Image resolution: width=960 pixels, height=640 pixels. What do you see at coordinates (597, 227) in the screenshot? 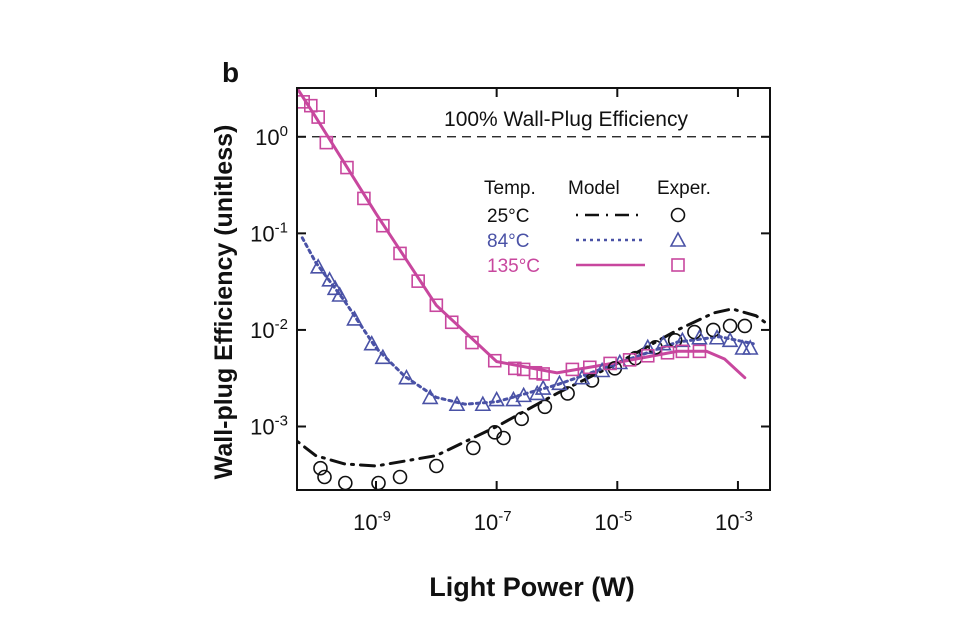
I see `legend: Temp. Model Exper. 25°C 84°C 135°C` at bounding box center [597, 227].